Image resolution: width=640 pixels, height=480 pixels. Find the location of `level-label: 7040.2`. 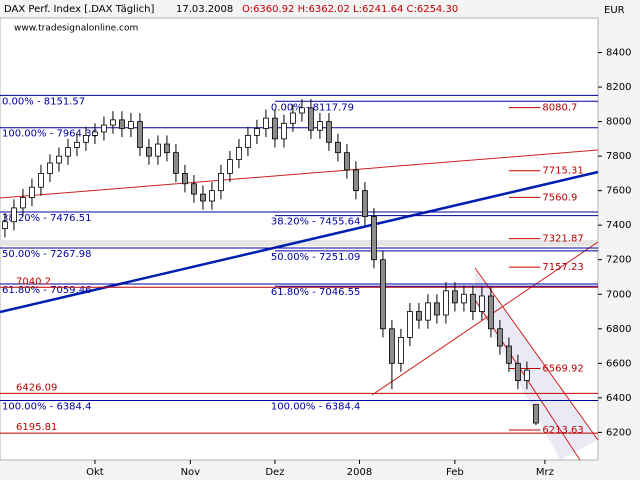

level-label: 7040.2 is located at coordinates (33, 281).